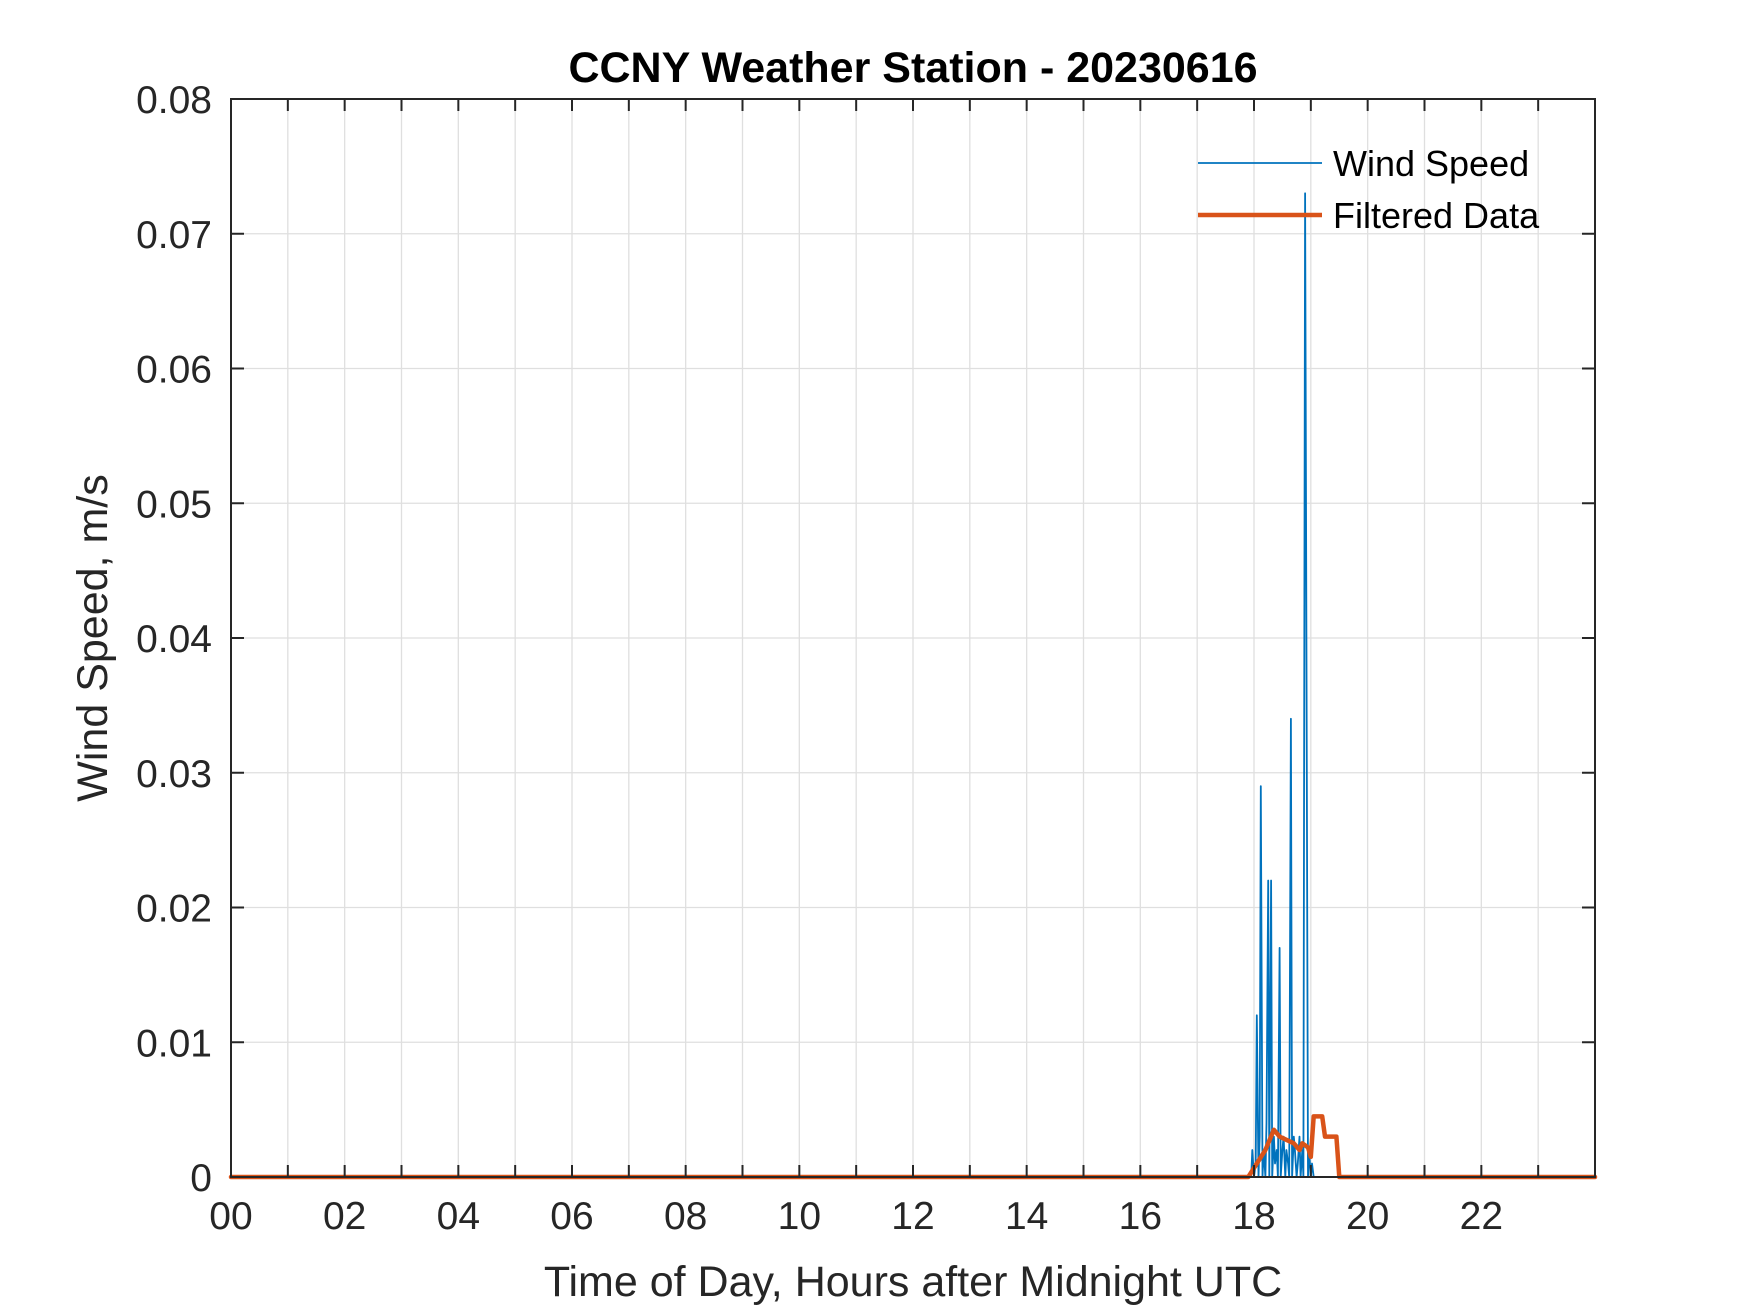 The width and height of the screenshot is (1750, 1313). I want to click on legend: Wind Speed Filtered Data, so click(1369, 189).